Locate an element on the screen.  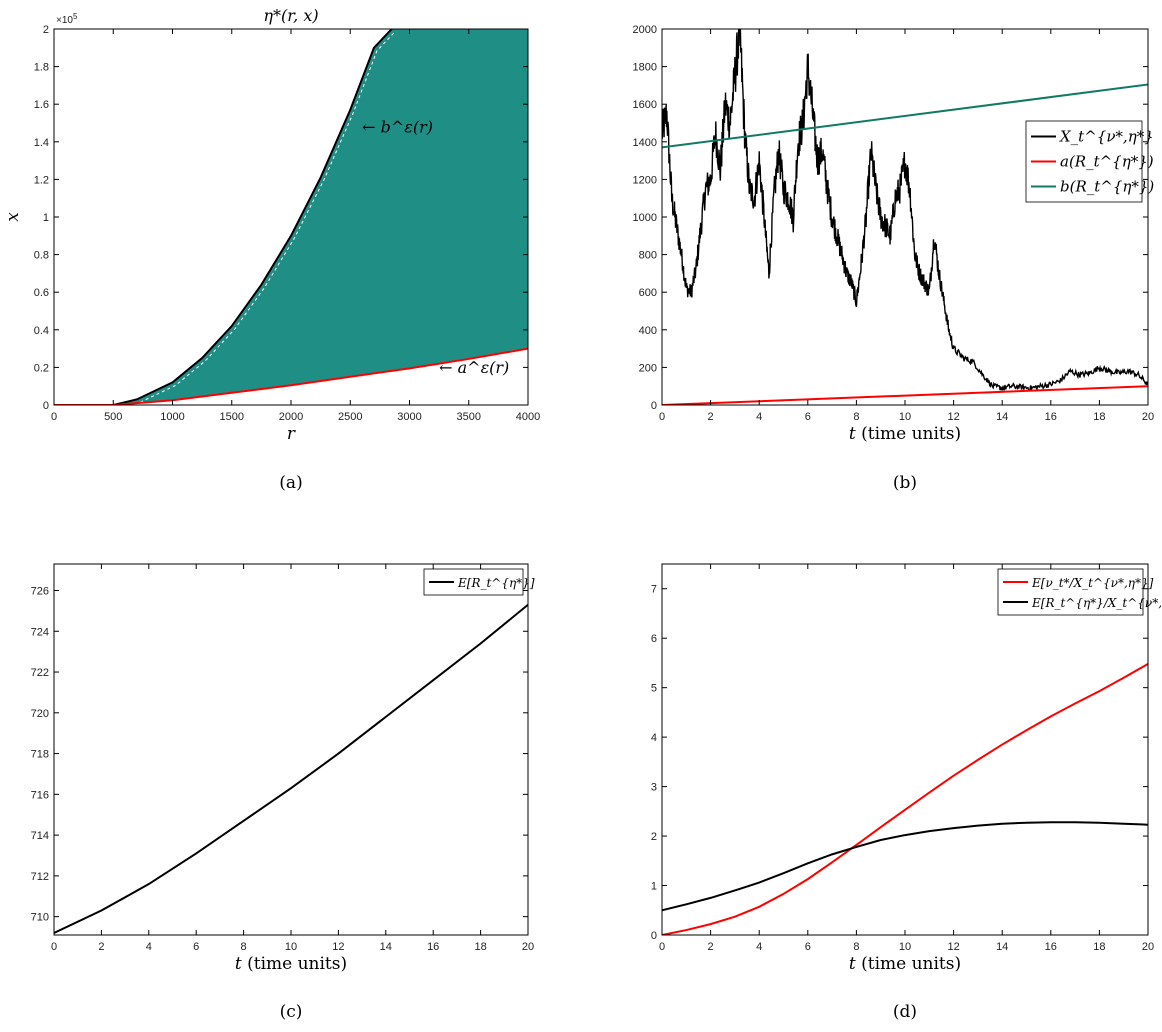
y-tick-label: 2000 is located at coordinates (645, 30).